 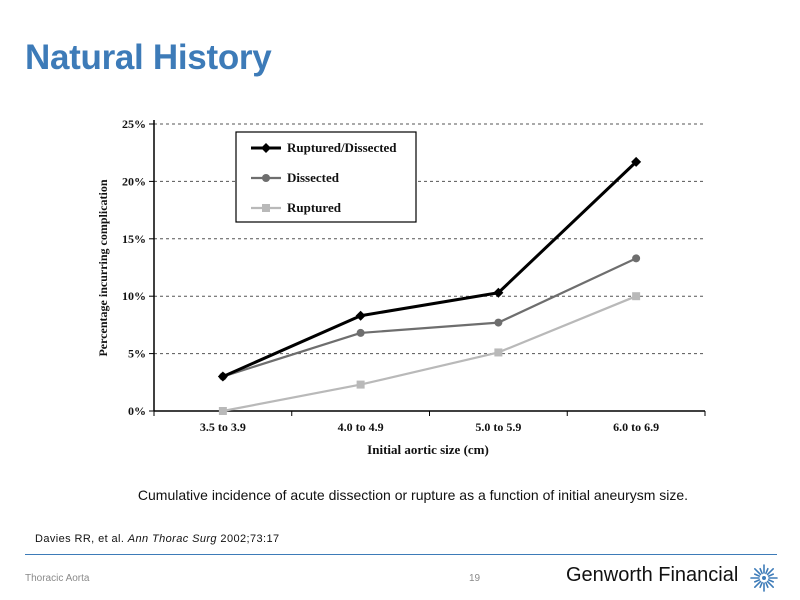 I want to click on legend-label-dissected: Dissected, so click(x=313, y=177).